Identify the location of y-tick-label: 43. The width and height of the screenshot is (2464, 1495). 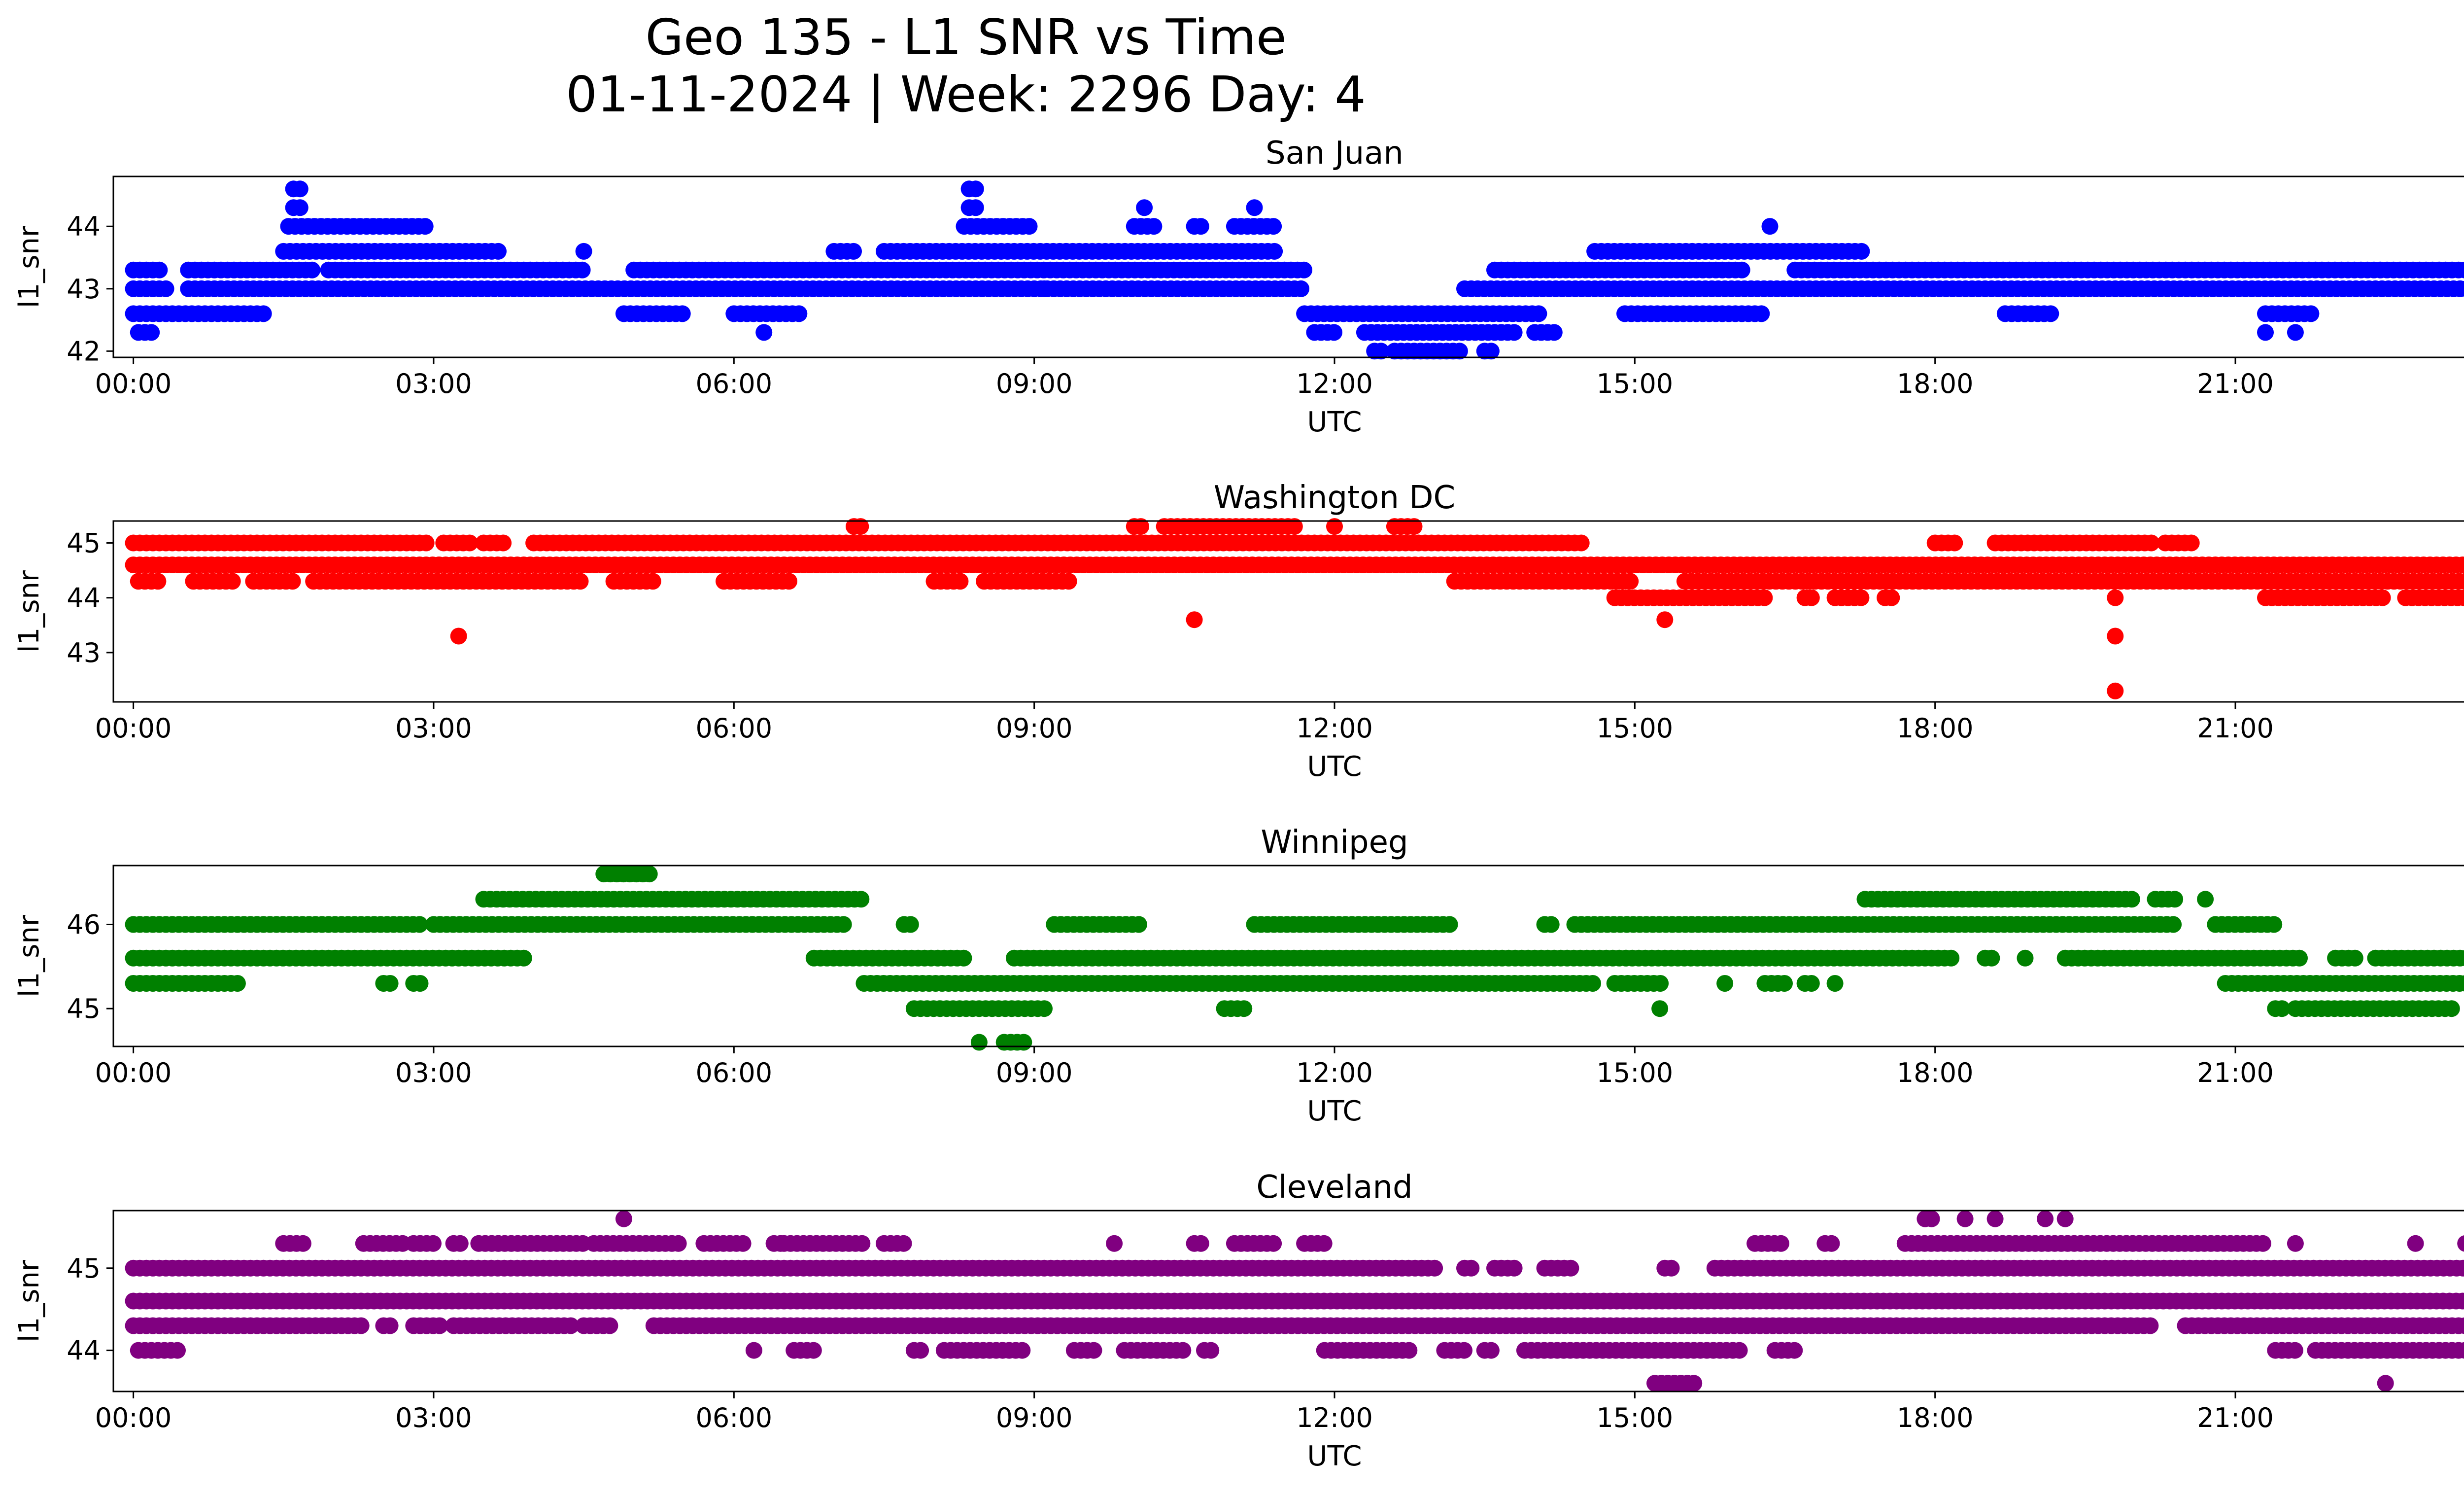
(84, 289).